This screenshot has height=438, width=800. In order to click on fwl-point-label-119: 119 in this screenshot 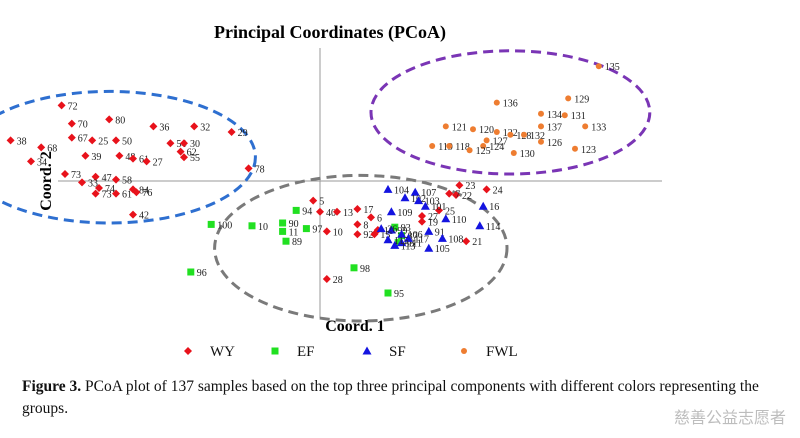, I will do `click(445, 147)`.